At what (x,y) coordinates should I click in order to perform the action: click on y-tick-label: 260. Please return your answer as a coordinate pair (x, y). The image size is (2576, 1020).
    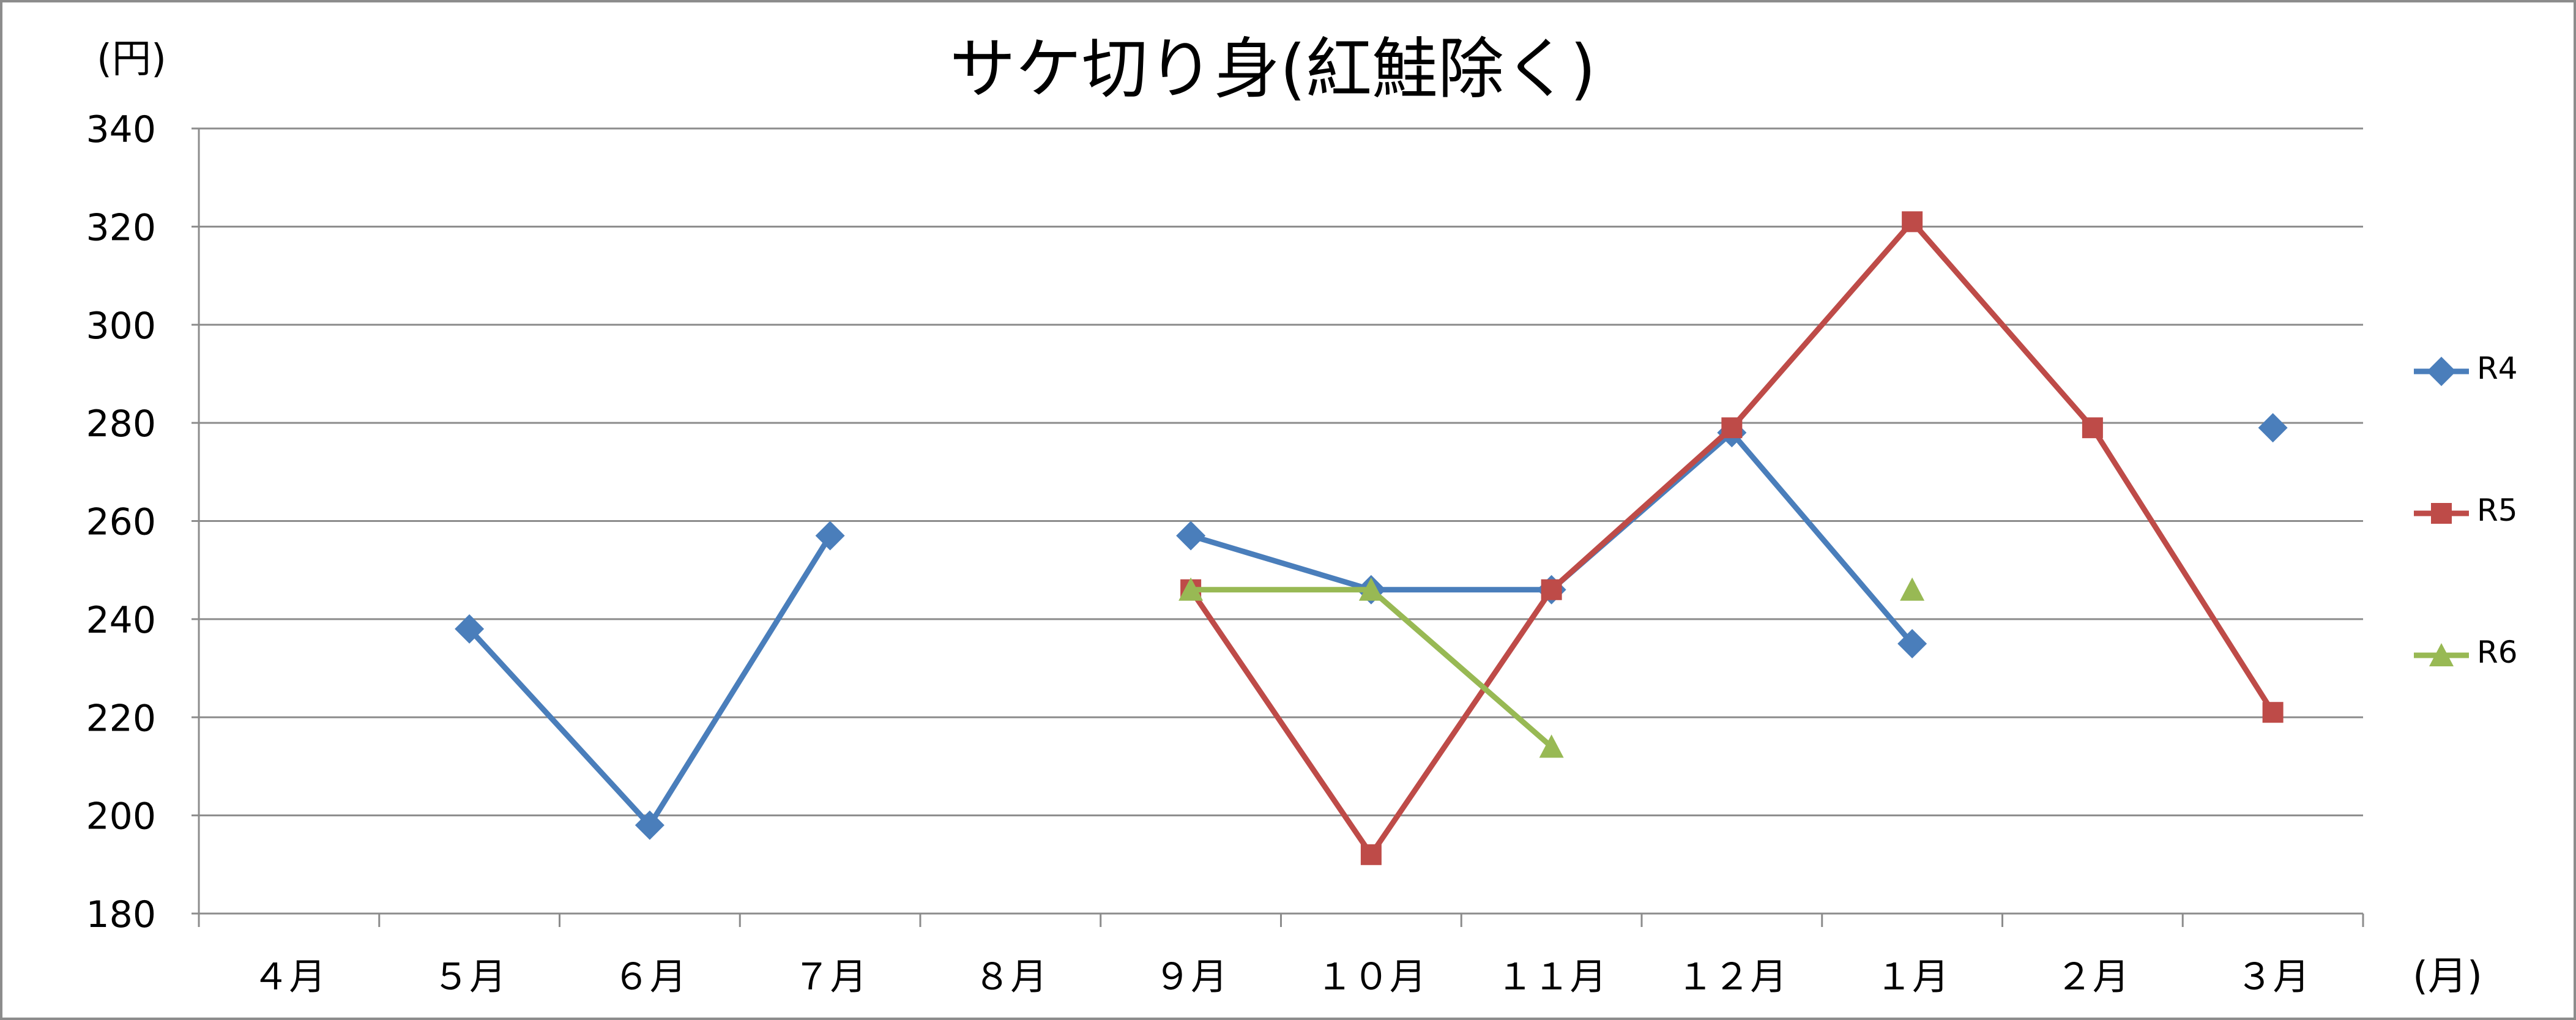
    Looking at the image, I should click on (121, 522).